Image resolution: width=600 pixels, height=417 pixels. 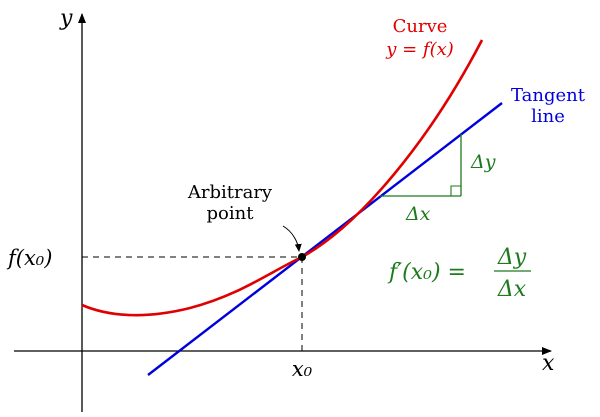 What do you see at coordinates (29, 258) in the screenshot?
I see `fx0-tick-label: f(x₀)` at bounding box center [29, 258].